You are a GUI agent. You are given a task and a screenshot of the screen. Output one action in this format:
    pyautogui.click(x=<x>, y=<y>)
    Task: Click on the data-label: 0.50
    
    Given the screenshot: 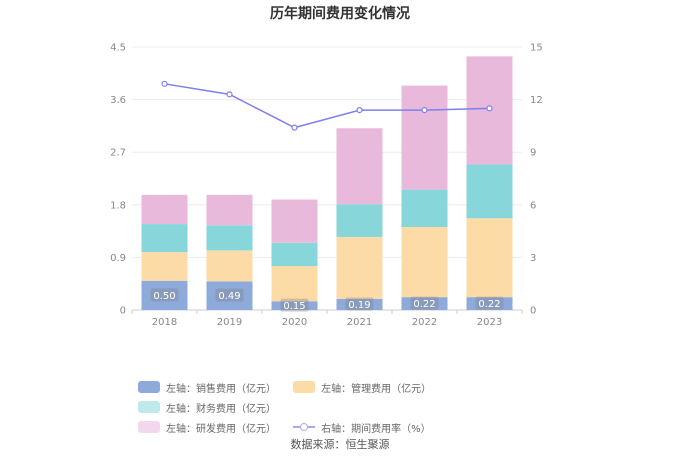 What is the action you would take?
    pyautogui.click(x=164, y=296)
    